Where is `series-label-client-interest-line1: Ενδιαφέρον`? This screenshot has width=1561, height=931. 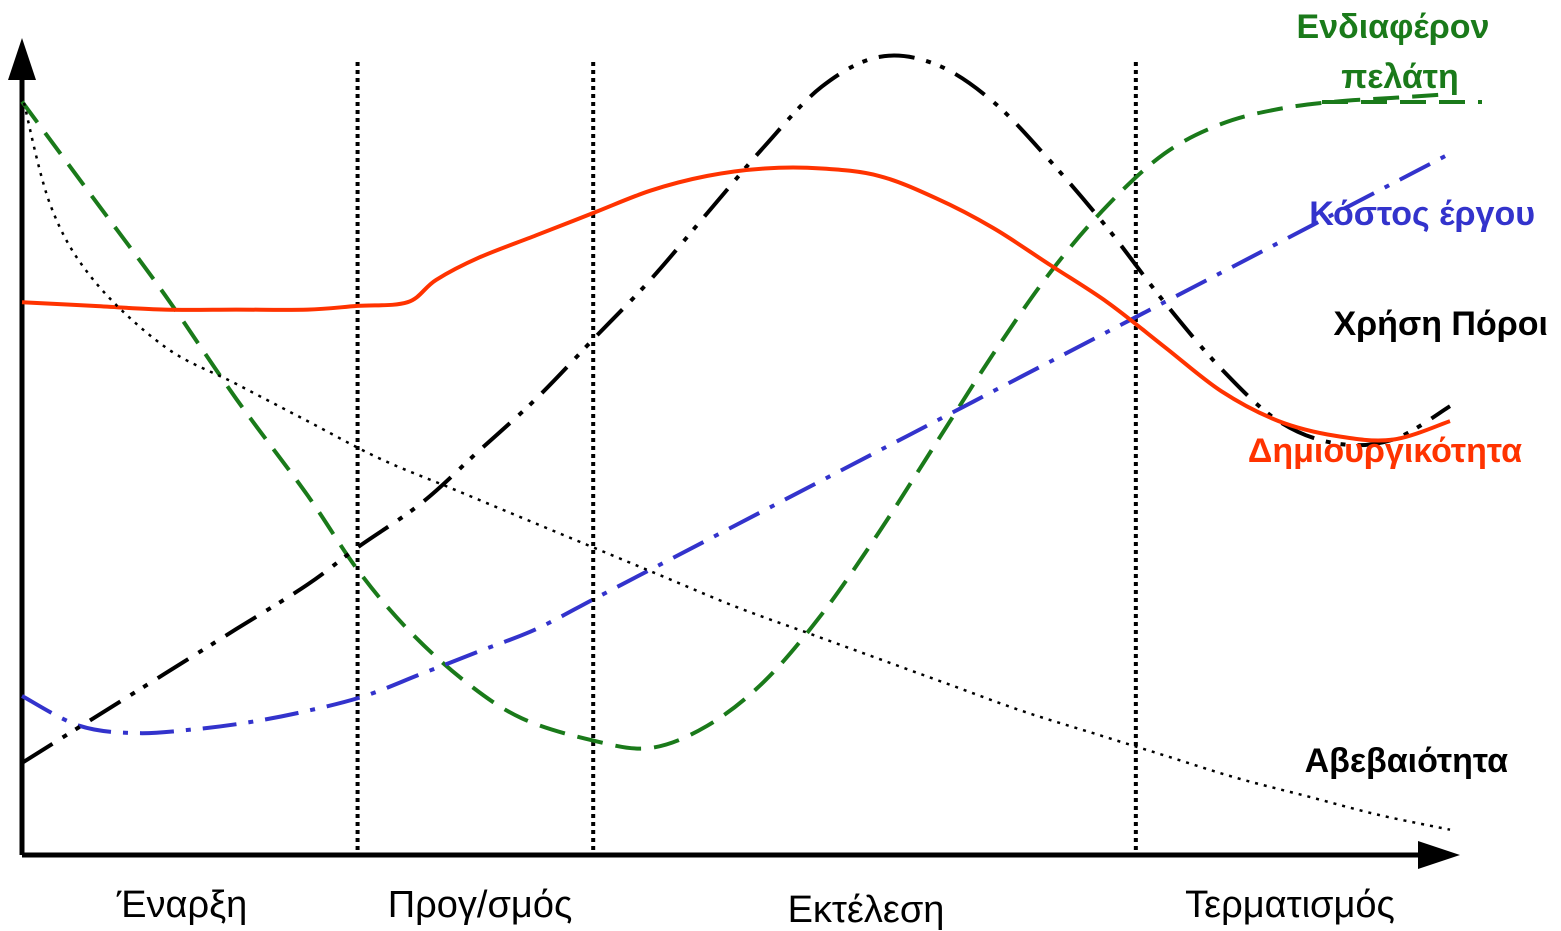 series-label-client-interest-line1: Ενδιαφέρον is located at coordinates (1393, 27).